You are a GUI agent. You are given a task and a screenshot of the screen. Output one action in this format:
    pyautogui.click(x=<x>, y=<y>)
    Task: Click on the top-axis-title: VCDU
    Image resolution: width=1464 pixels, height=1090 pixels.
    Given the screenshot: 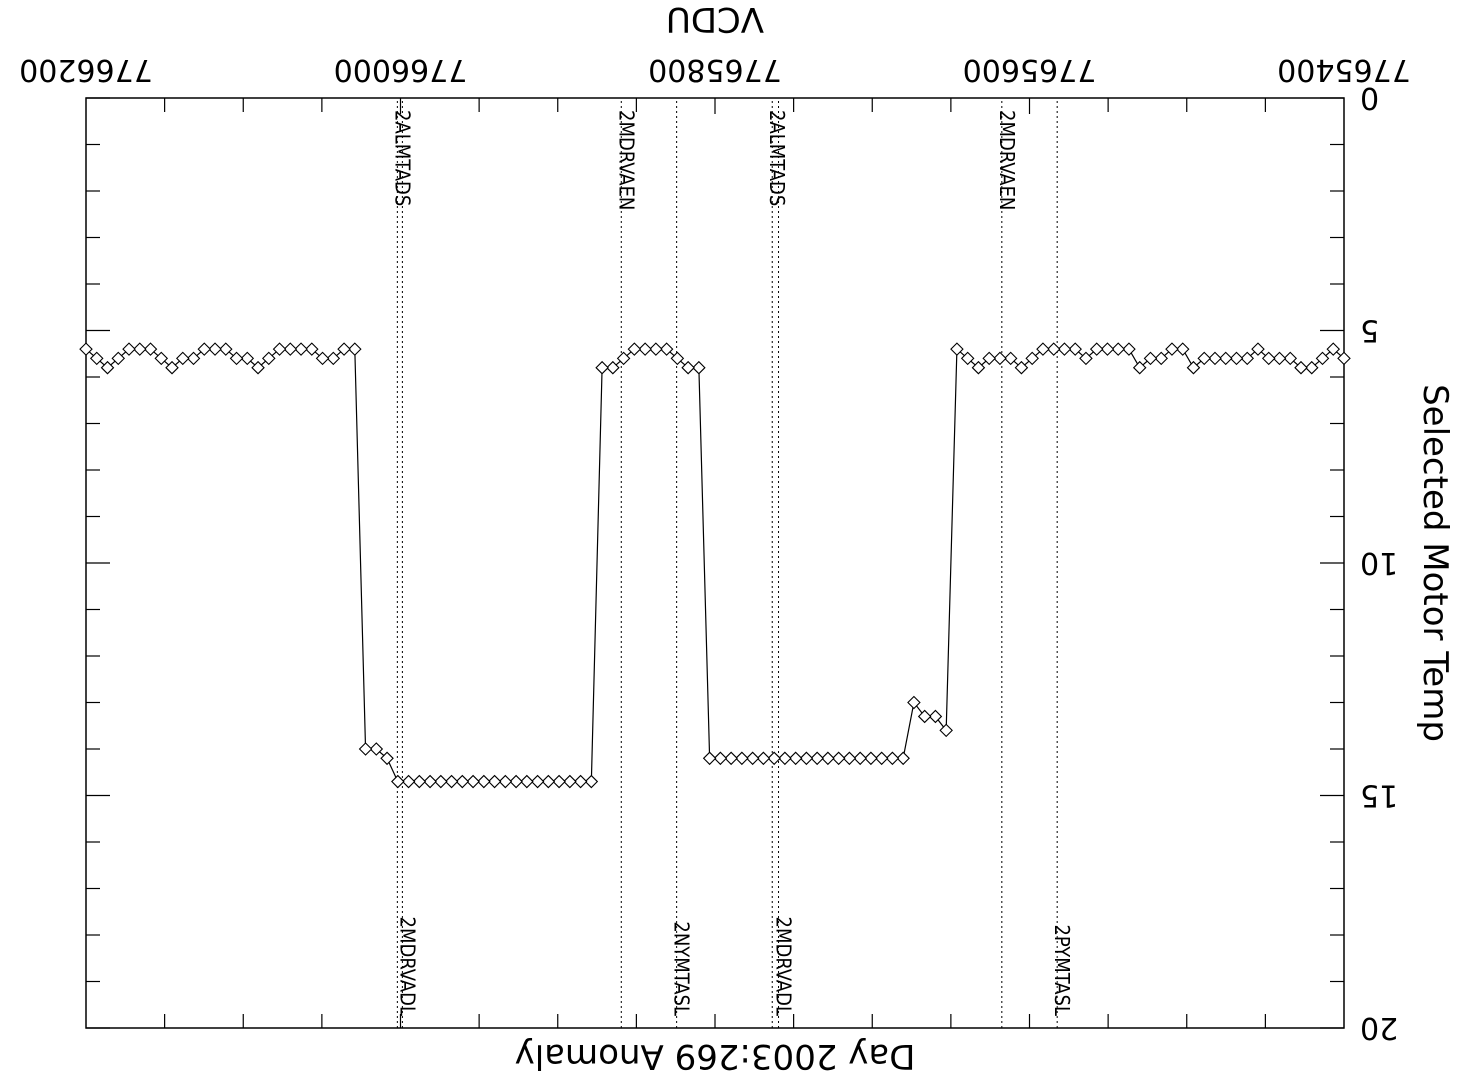 What is the action you would take?
    pyautogui.click(x=715, y=19)
    